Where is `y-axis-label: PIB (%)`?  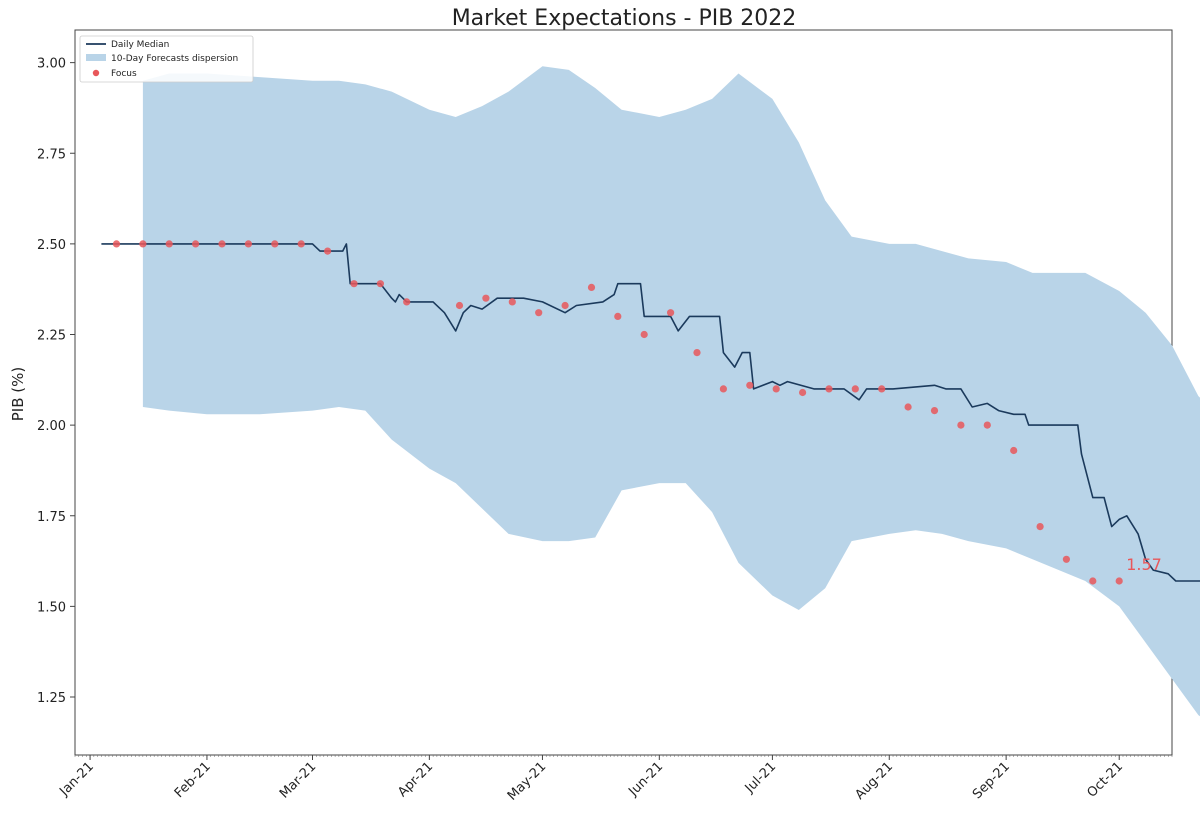 y-axis-label: PIB (%) is located at coordinates (18, 394).